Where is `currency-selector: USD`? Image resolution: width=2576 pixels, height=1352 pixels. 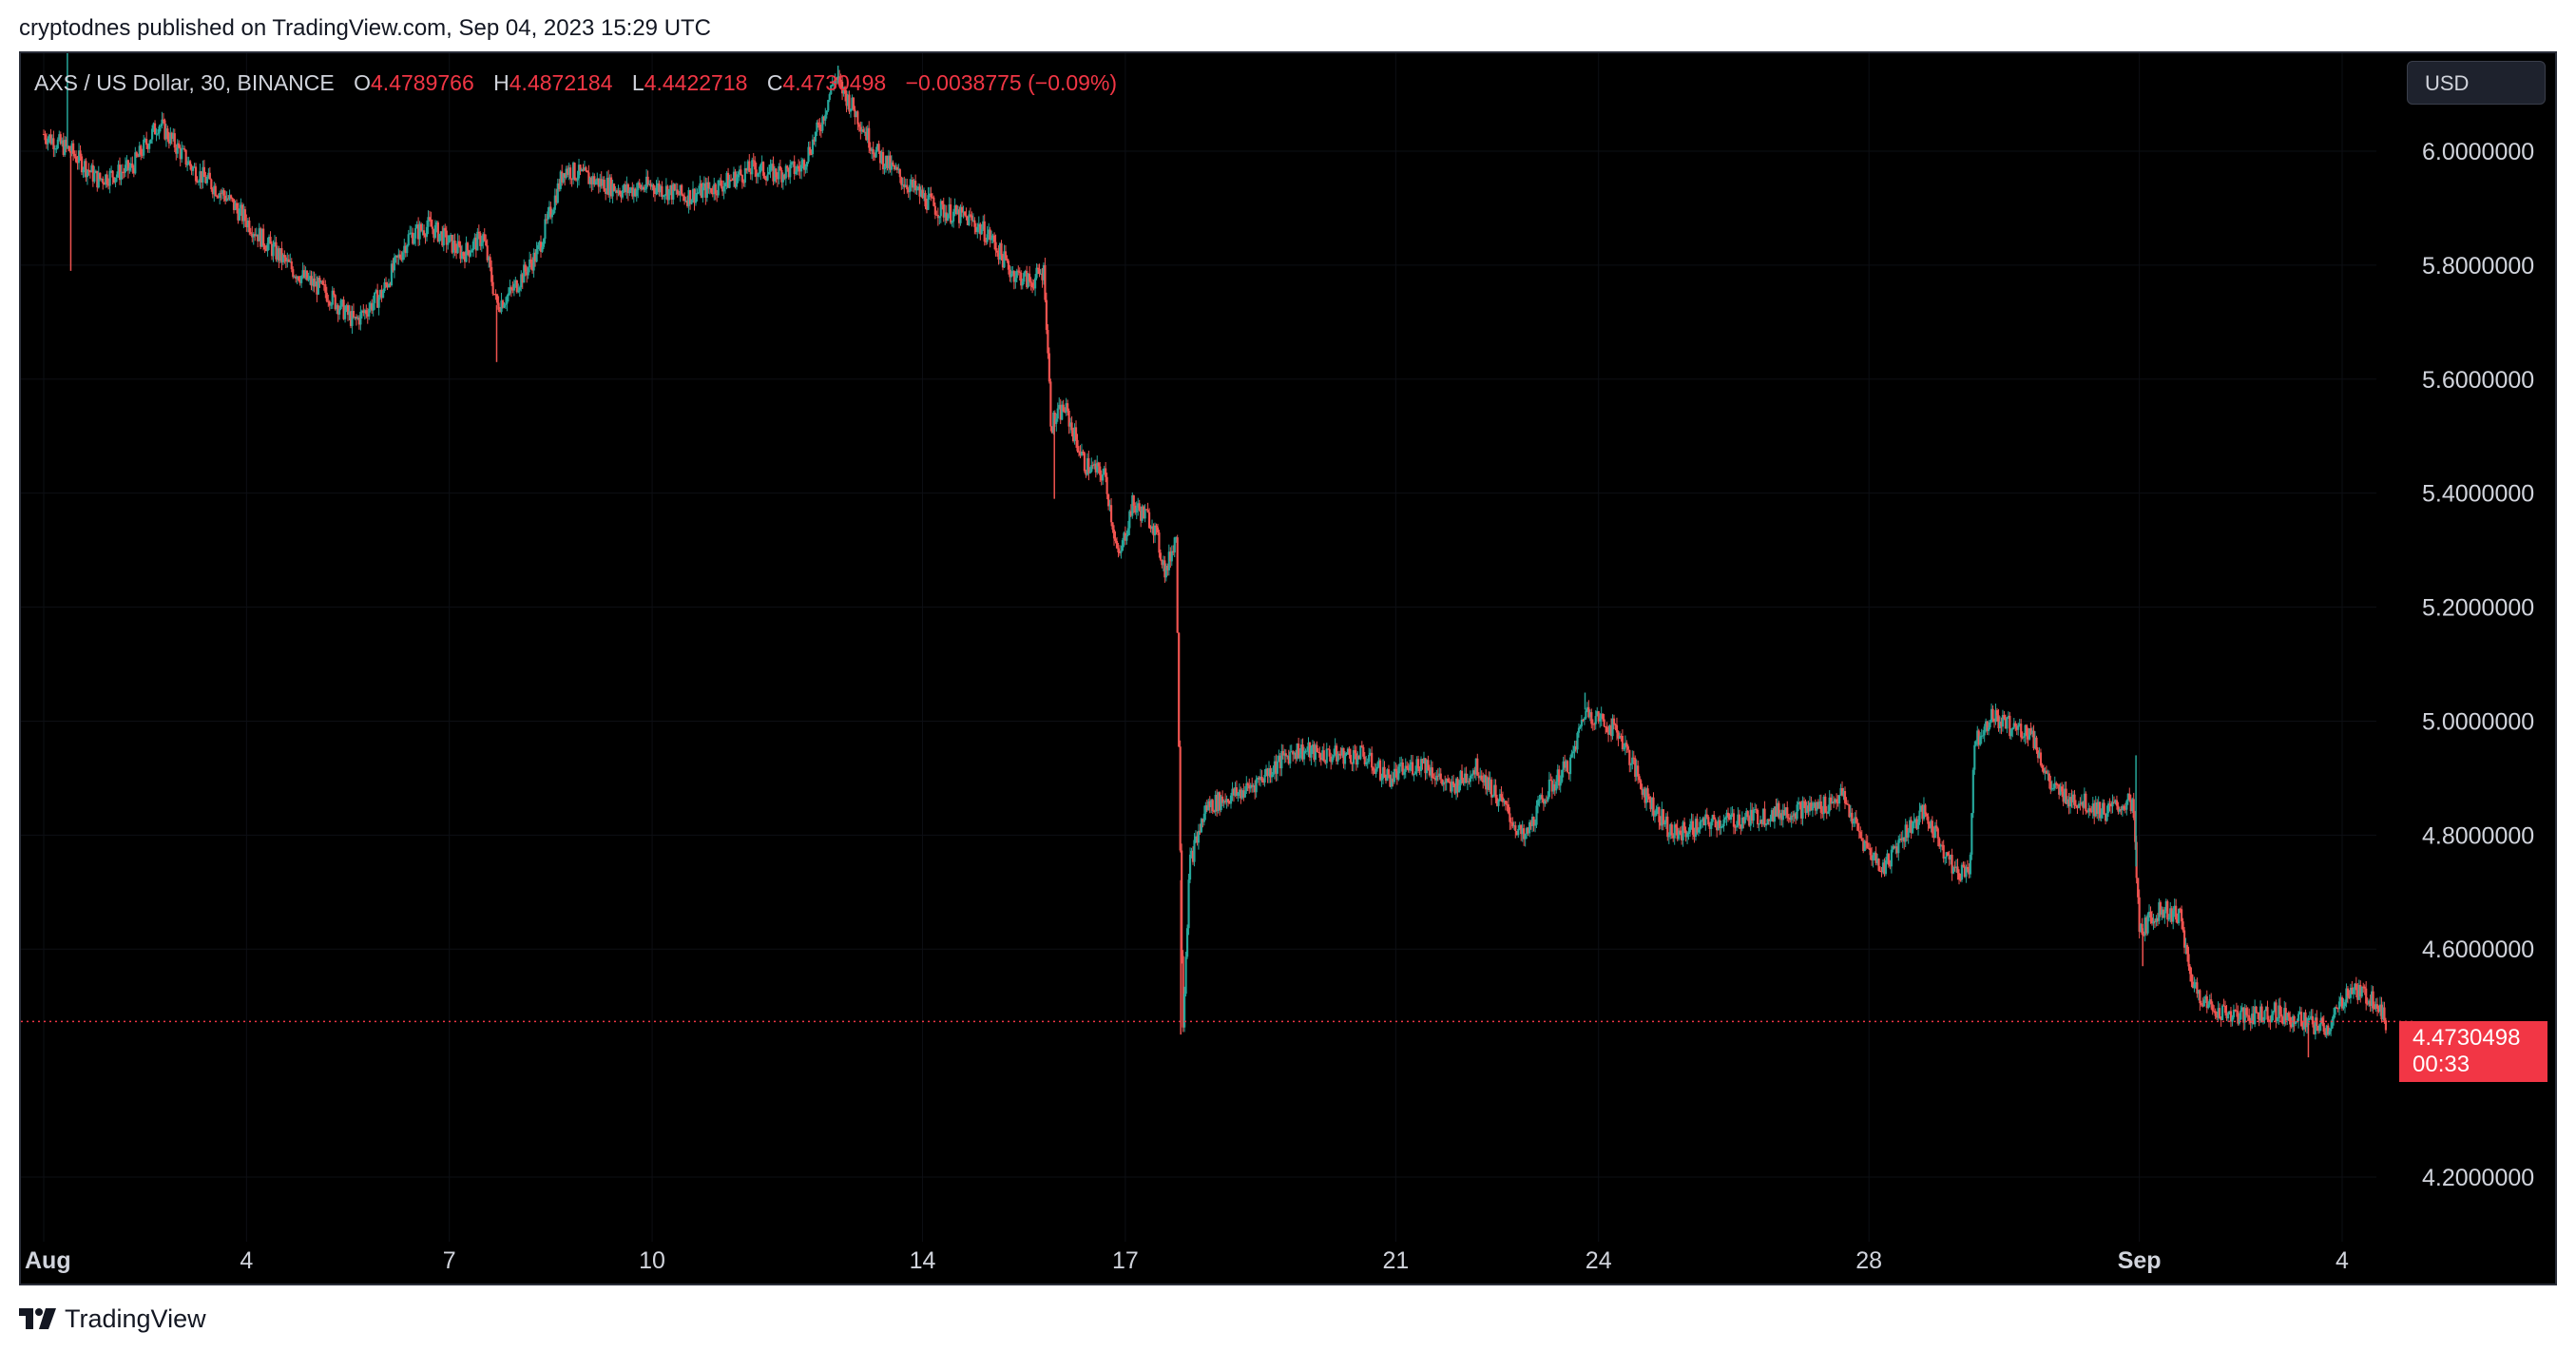 currency-selector: USD is located at coordinates (2476, 83).